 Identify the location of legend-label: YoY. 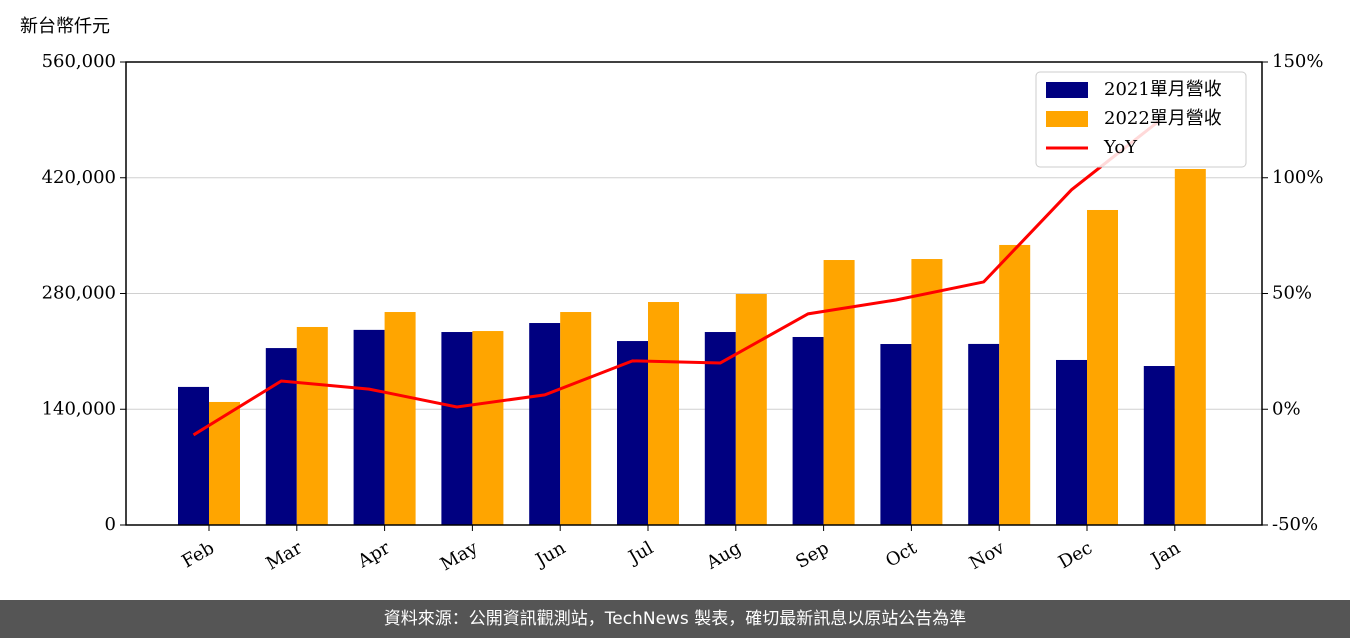
(1120, 147).